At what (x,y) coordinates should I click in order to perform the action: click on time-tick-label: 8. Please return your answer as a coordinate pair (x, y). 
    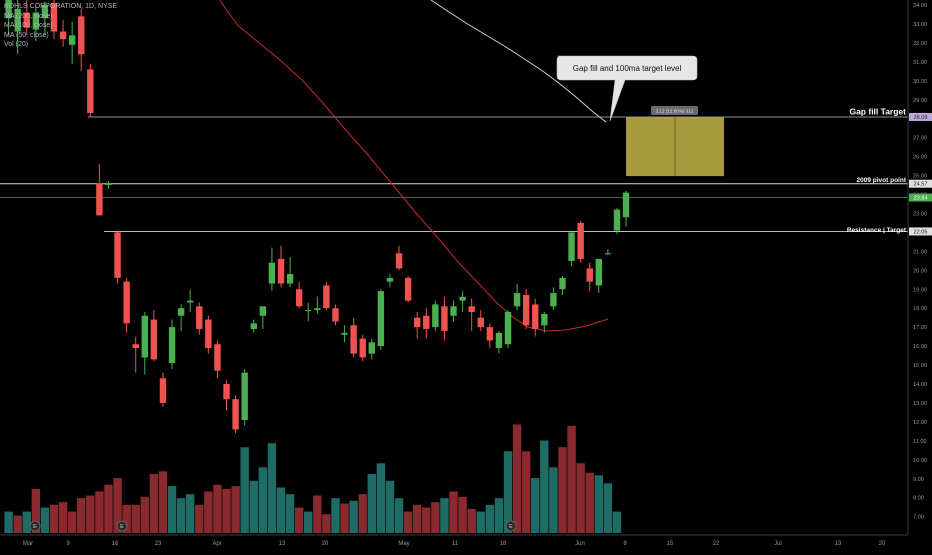
    Looking at the image, I should click on (625, 544).